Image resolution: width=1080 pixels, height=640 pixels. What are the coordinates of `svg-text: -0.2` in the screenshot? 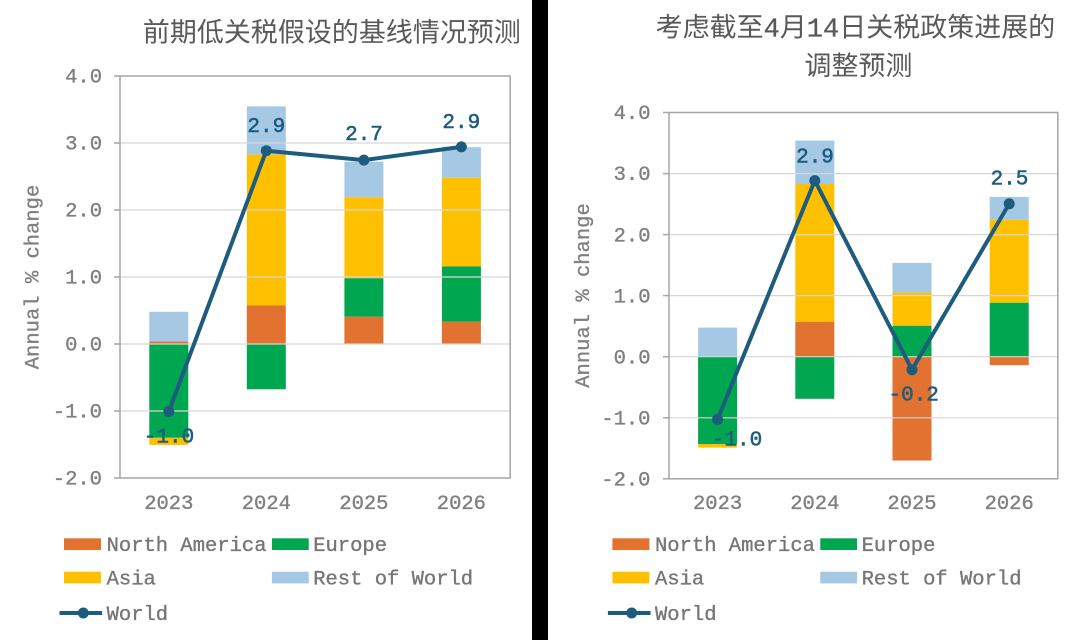 It's located at (913, 396).